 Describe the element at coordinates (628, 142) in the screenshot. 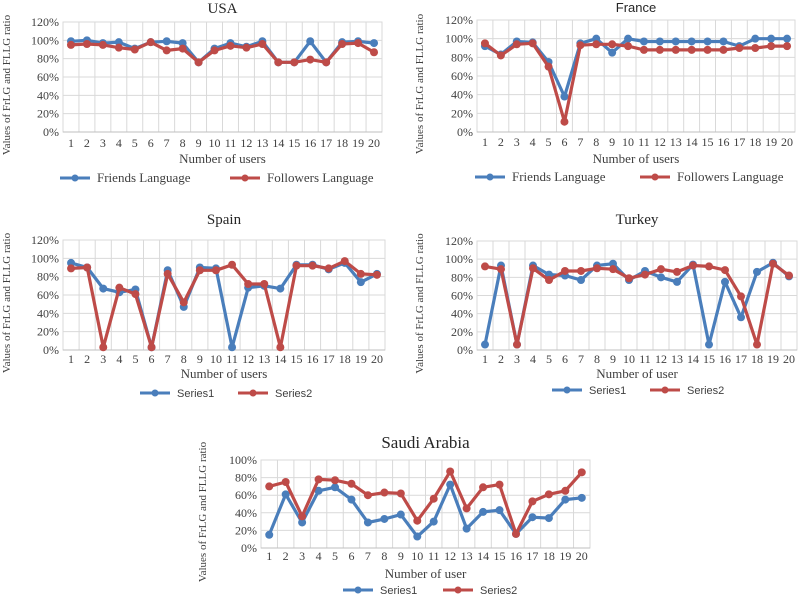

I see `x-tick-label: 10` at that location.